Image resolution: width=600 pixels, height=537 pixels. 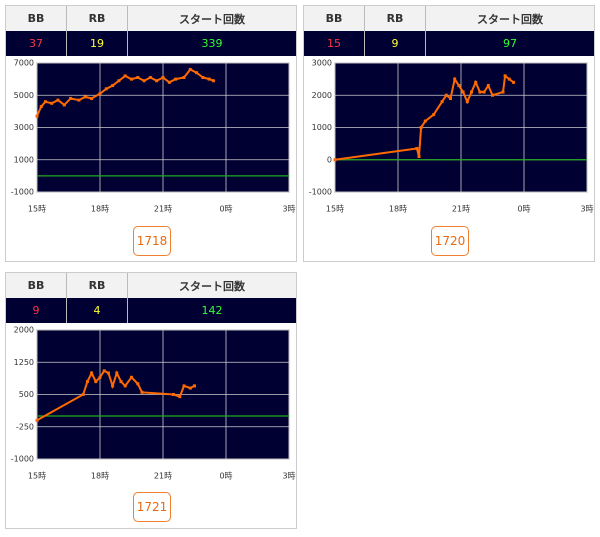 What do you see at coordinates (36, 43) in the screenshot?
I see `value-cell: 37` at bounding box center [36, 43].